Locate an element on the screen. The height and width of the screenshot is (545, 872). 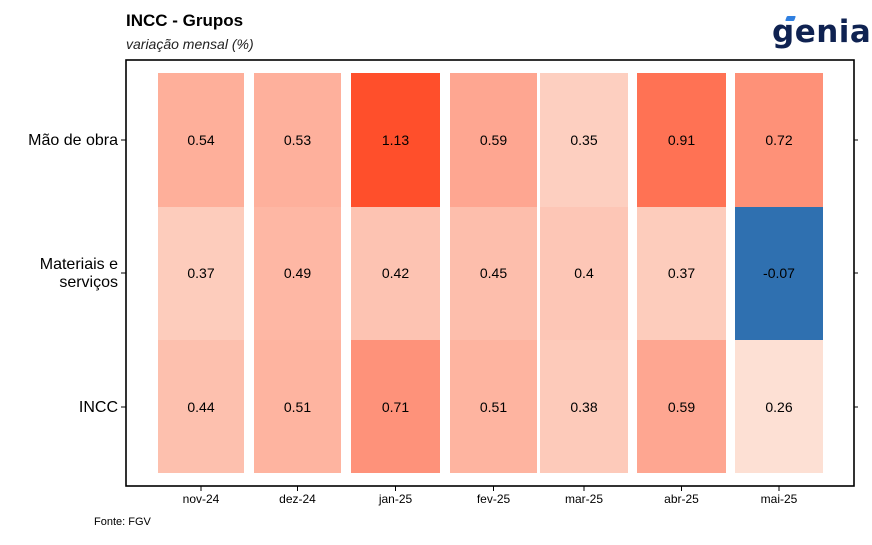
cell-value-label: 0.4 is located at coordinates (584, 273).